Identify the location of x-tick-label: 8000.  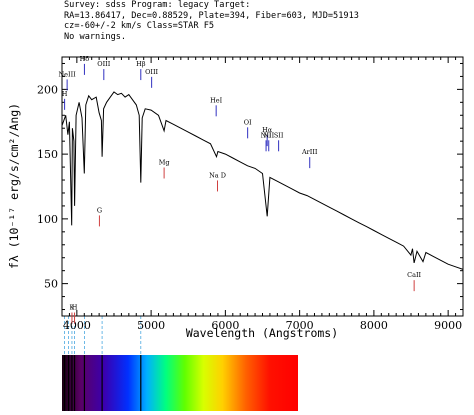
(374, 325).